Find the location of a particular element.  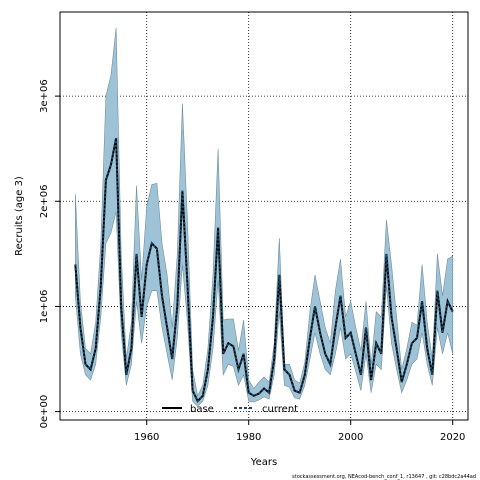

x-tick-label: 2000 is located at coordinates (350, 437).